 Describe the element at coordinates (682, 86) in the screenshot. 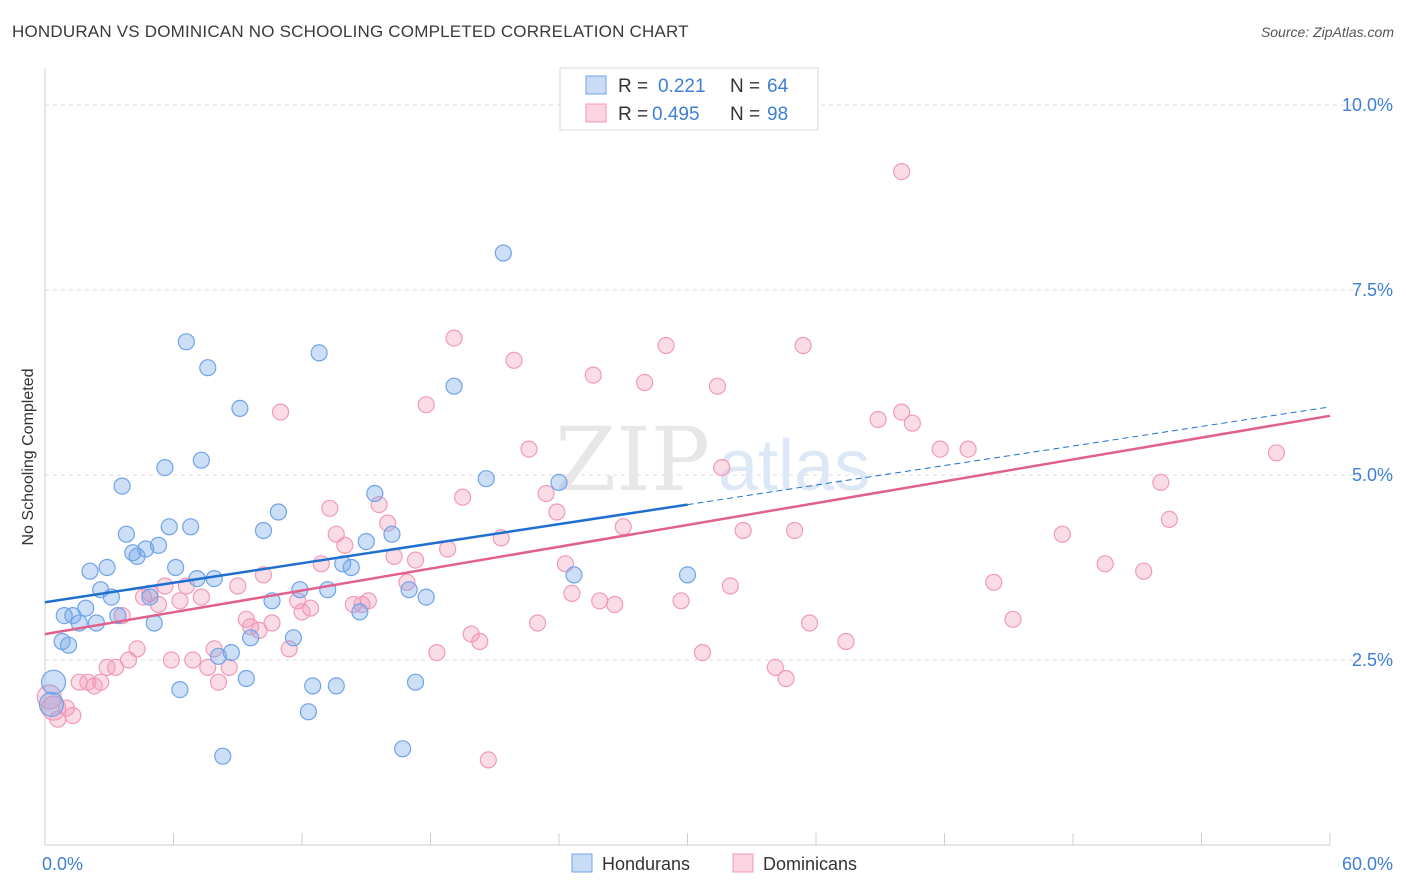

I see `legend-r-value-hondurans: 0.221` at that location.